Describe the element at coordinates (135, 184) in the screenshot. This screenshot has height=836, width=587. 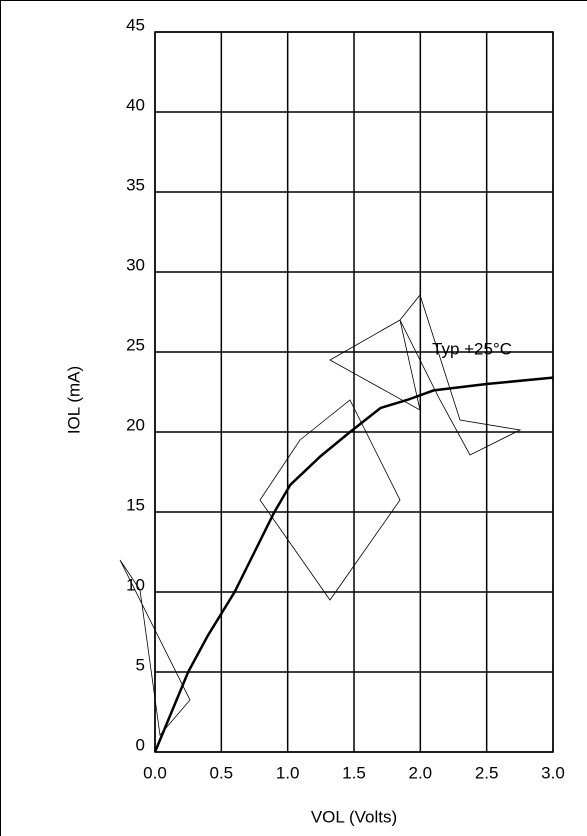
I see `y-tick-label: 35` at that location.